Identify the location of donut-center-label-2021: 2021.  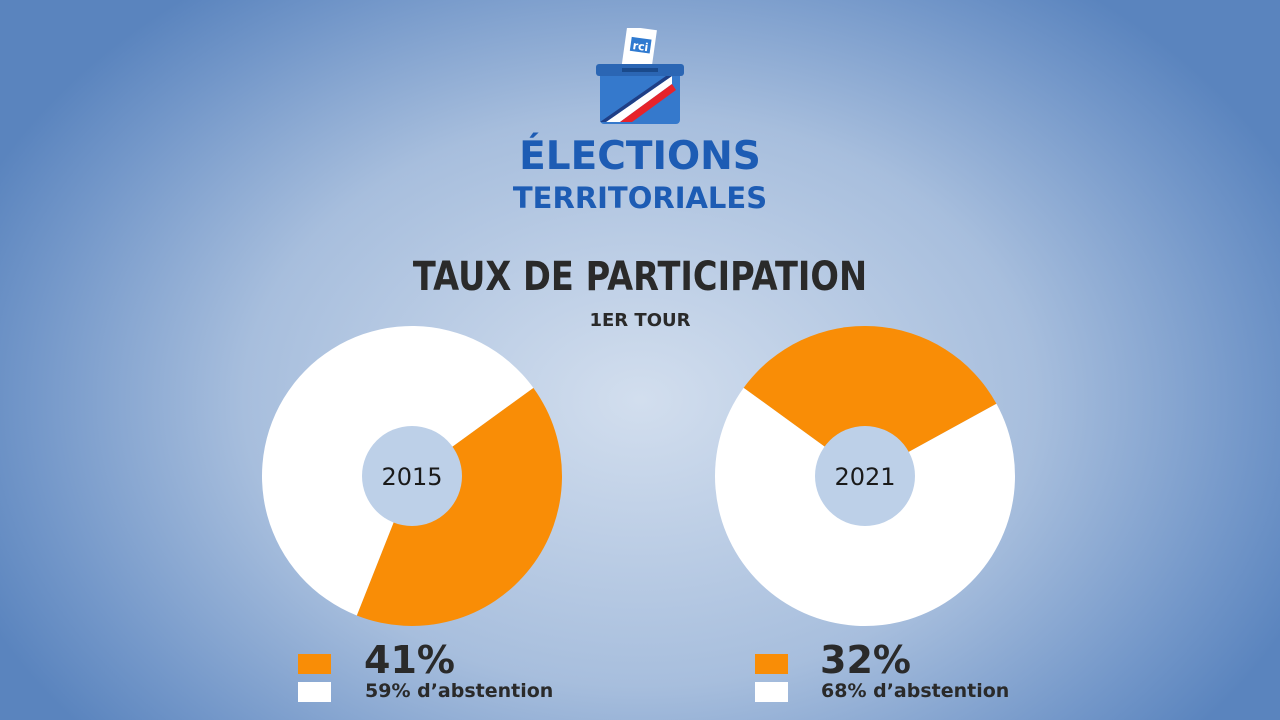
(864, 477).